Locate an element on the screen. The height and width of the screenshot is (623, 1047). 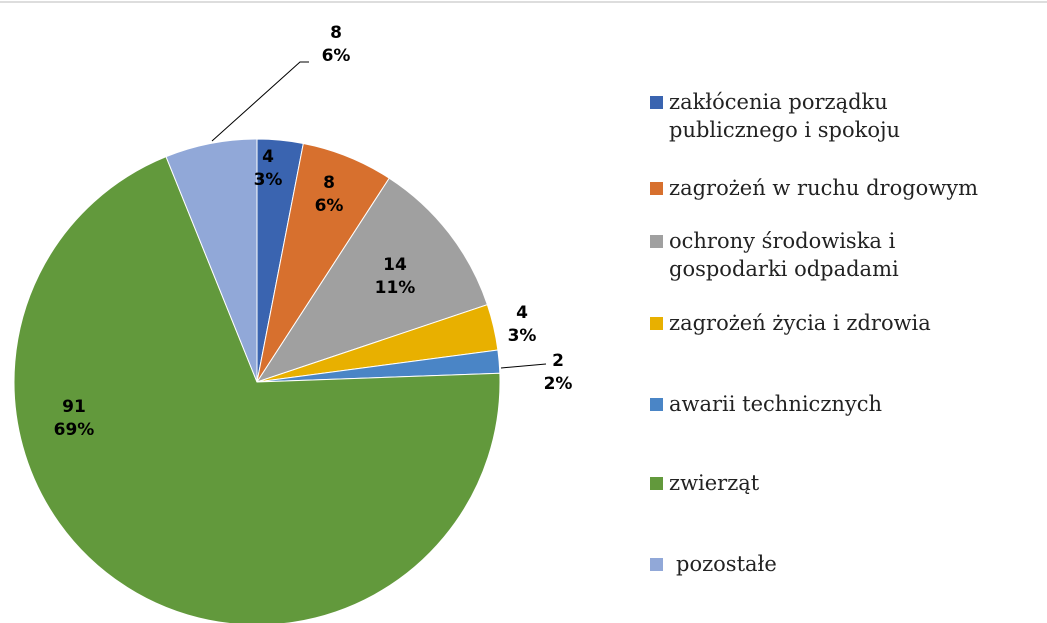
legend-item: zagrożeń w ruchu drogowym is located at coordinates (844, 188).